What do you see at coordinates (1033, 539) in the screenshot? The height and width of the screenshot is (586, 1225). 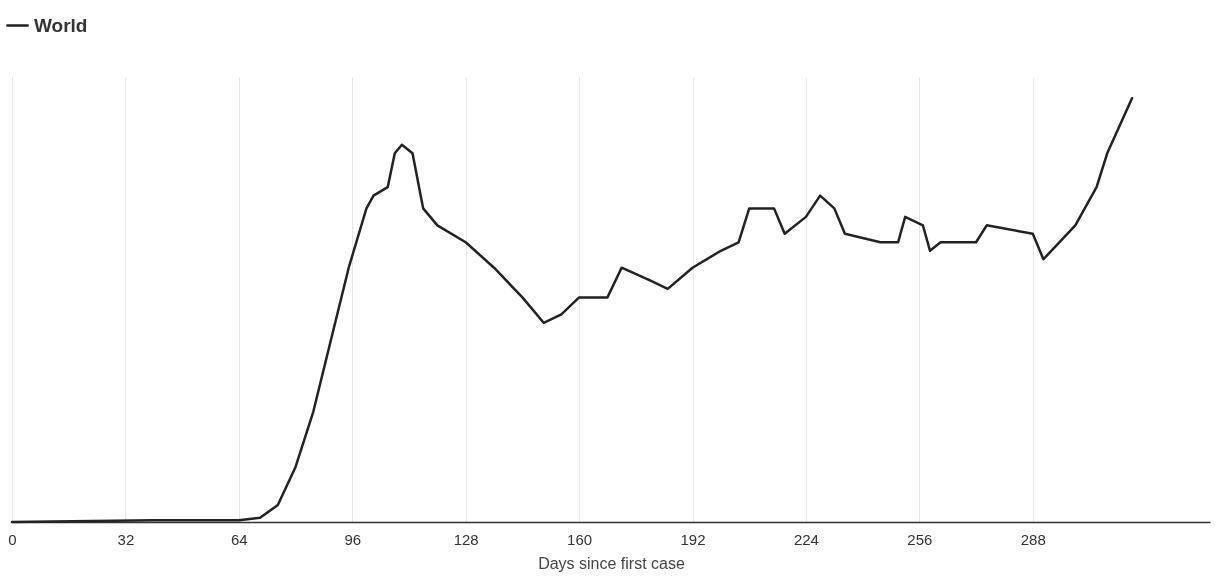 I see `x-tick-label: 288` at bounding box center [1033, 539].